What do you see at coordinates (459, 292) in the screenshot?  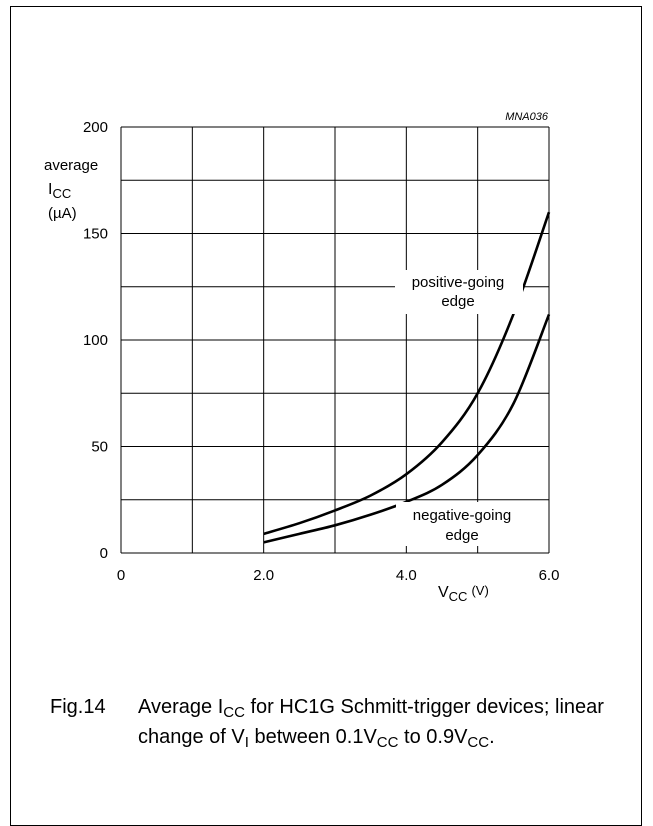 I see `positive-label-bg` at bounding box center [459, 292].